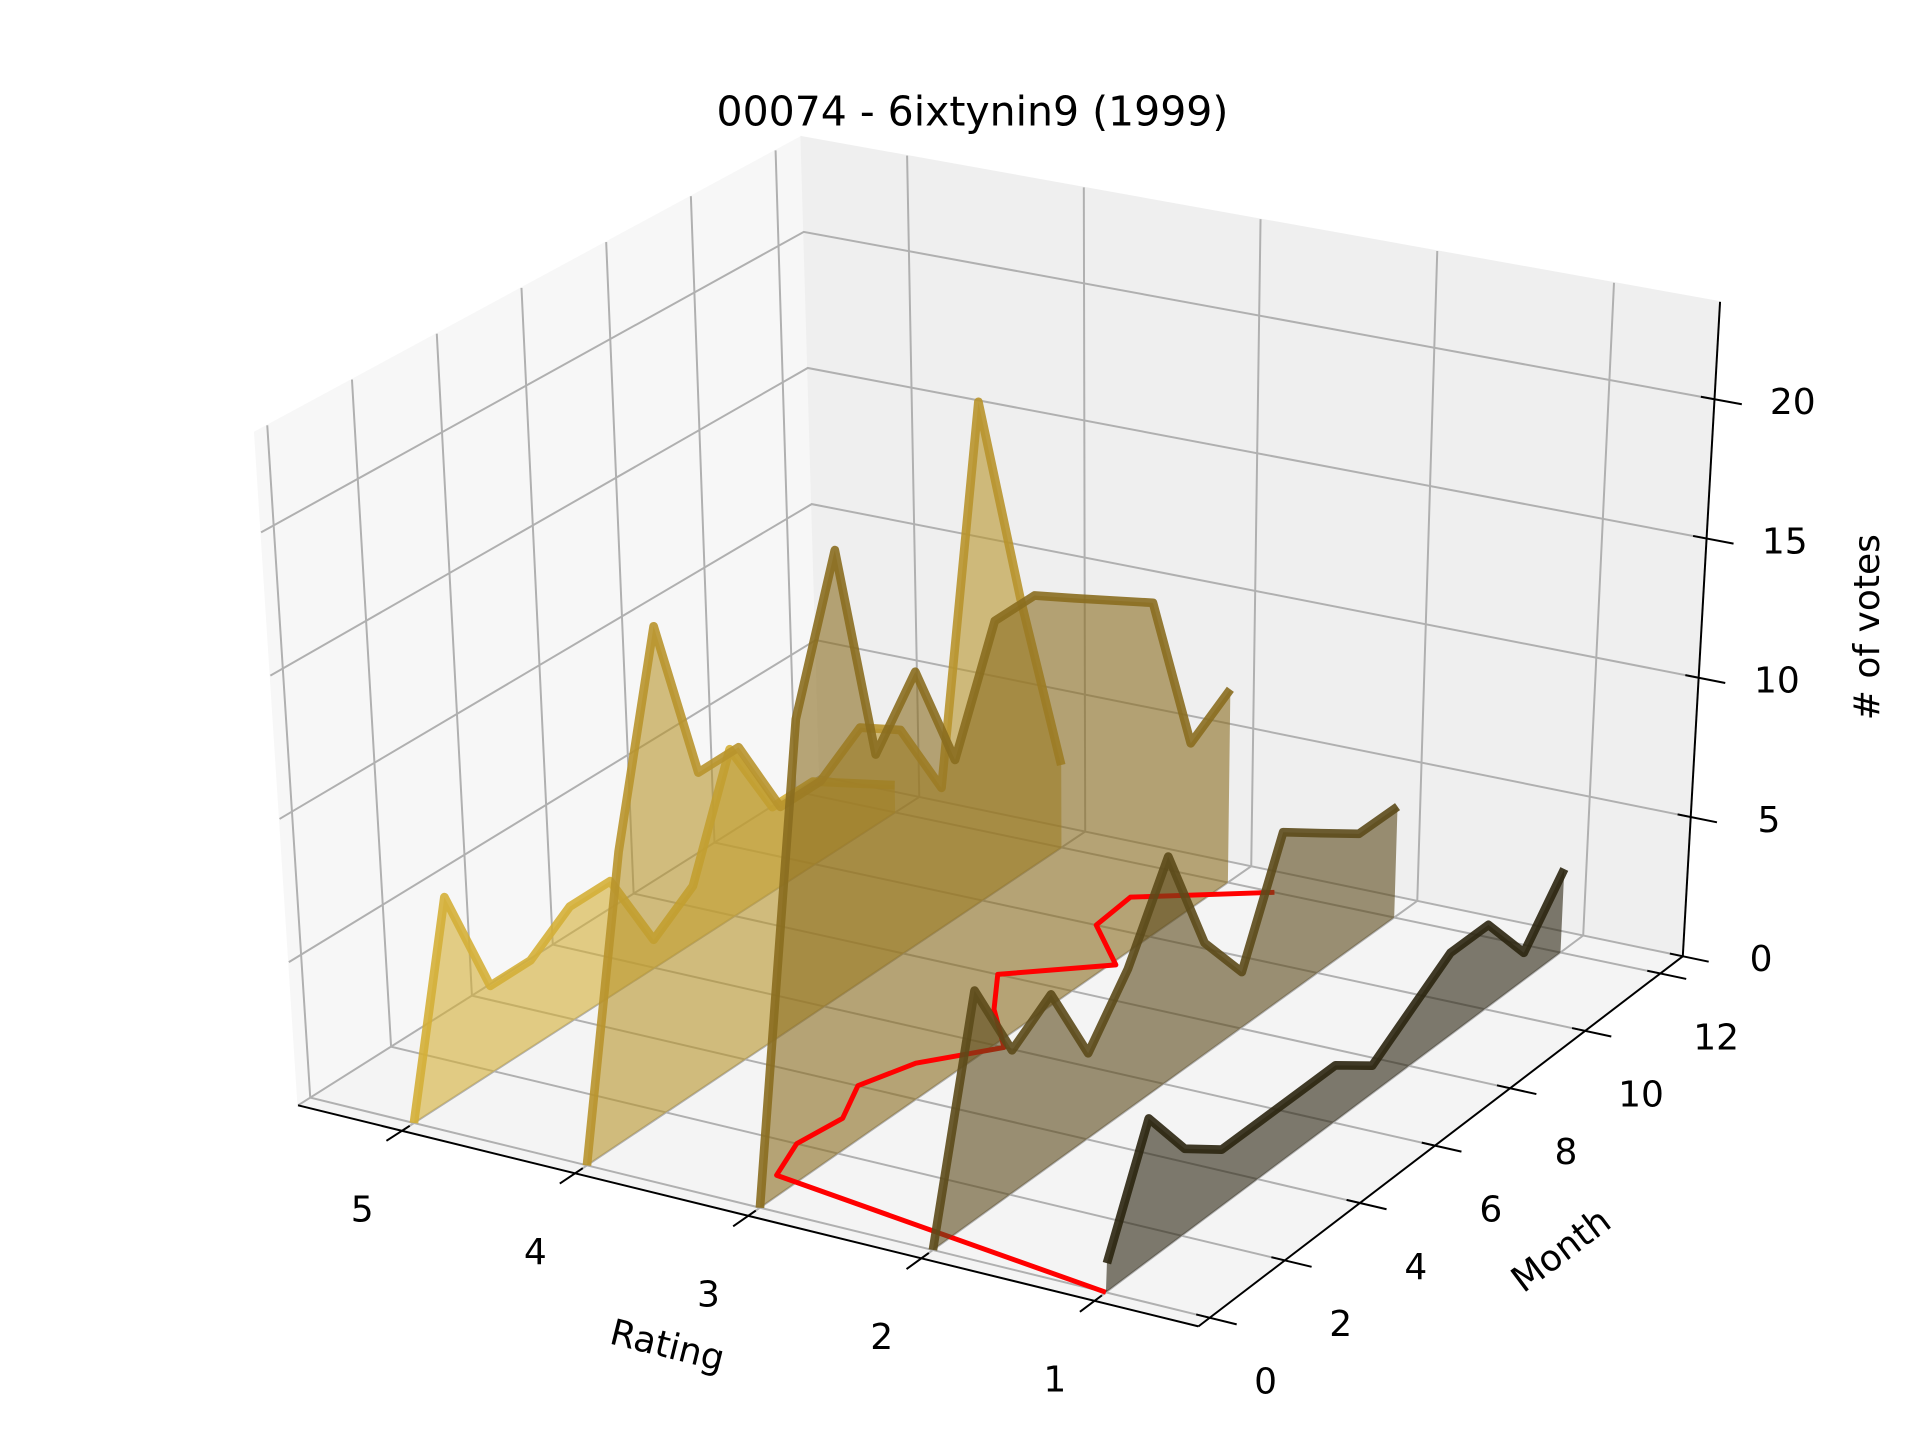  Describe the element at coordinates (535, 1252) in the screenshot. I see `x-tick-label: 4` at that location.